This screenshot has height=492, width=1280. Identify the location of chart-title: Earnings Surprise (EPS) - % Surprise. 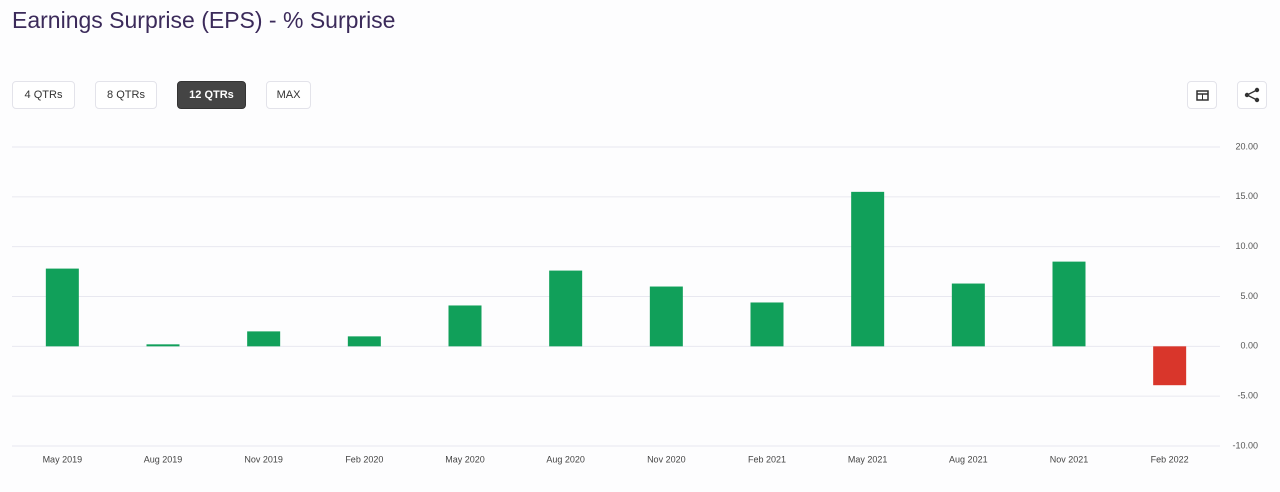
(203, 20).